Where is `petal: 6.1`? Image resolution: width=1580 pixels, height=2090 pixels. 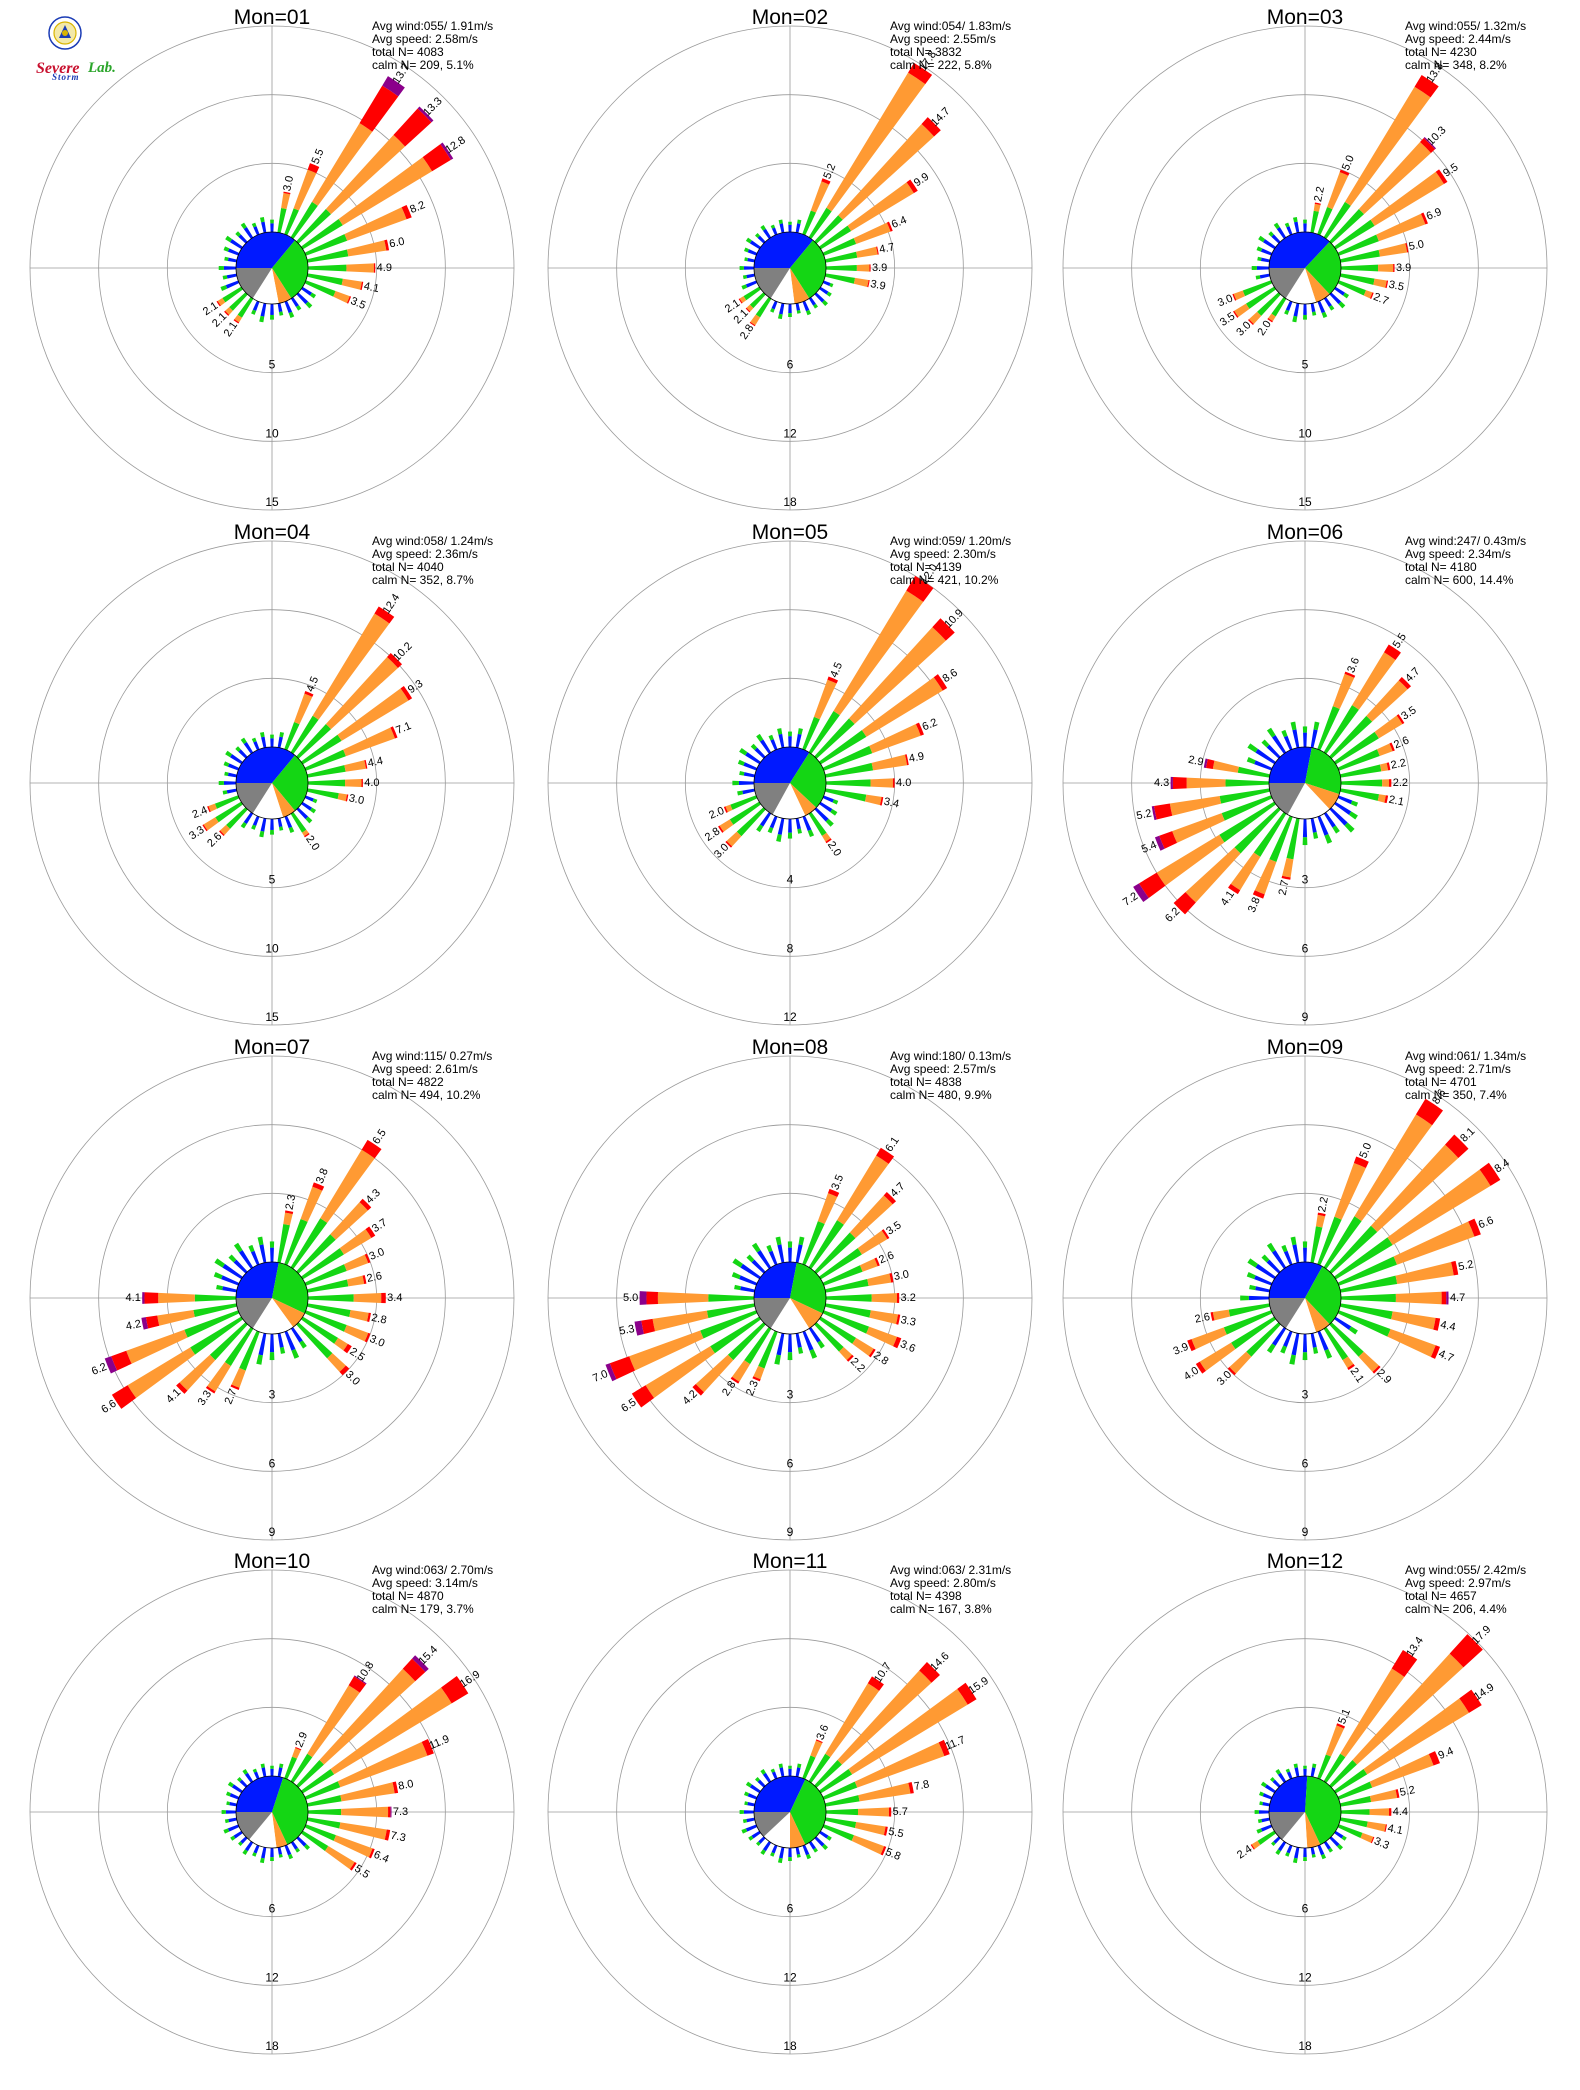 petal: 6.1 is located at coordinates (855, 1202).